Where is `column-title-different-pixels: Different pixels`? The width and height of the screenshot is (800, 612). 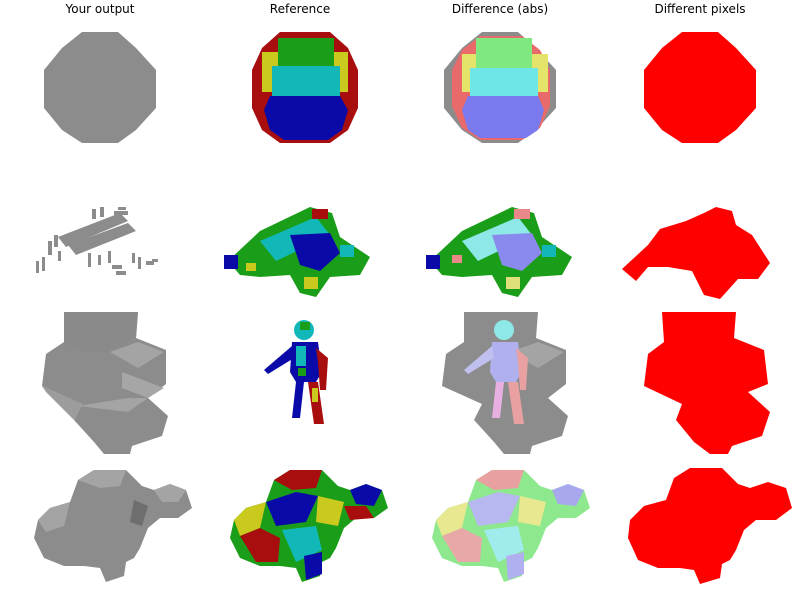 column-title-different-pixels: Different pixels is located at coordinates (700, 9).